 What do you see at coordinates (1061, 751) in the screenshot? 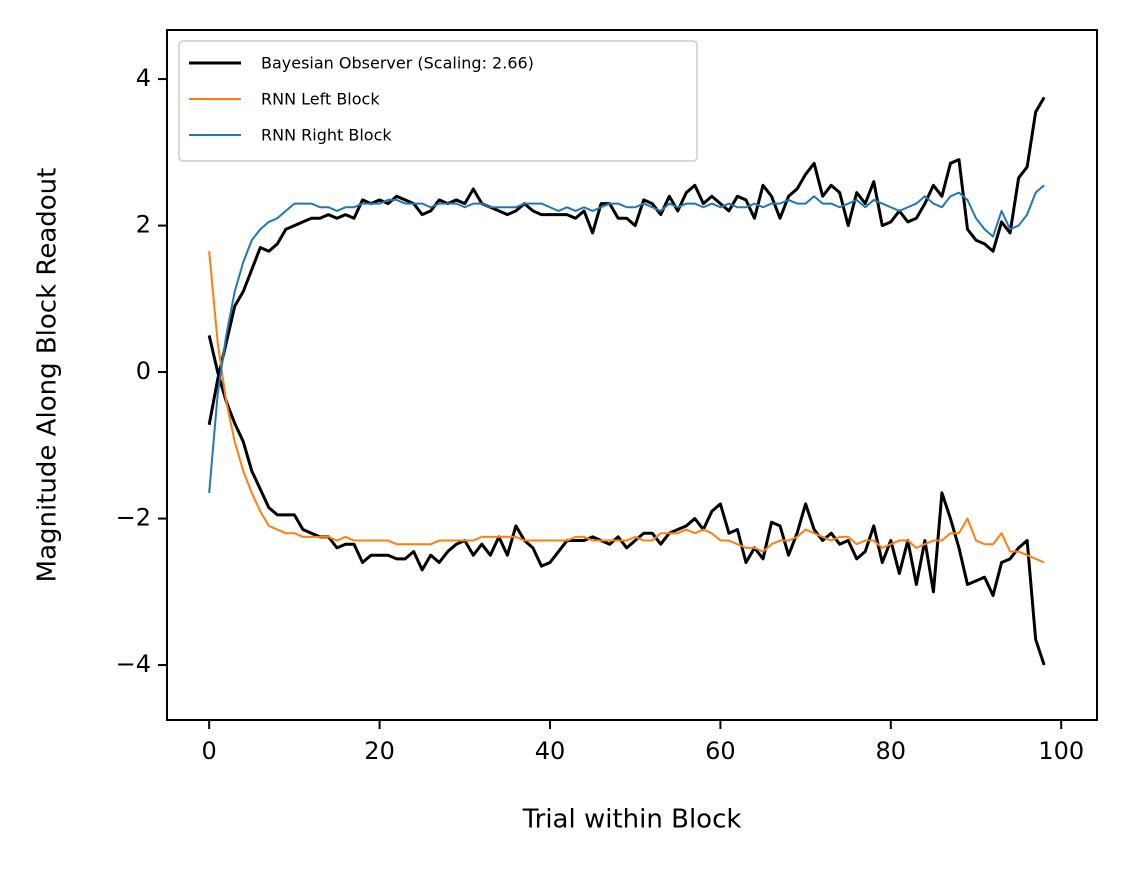
I see `x-tick-label: 100` at bounding box center [1061, 751].